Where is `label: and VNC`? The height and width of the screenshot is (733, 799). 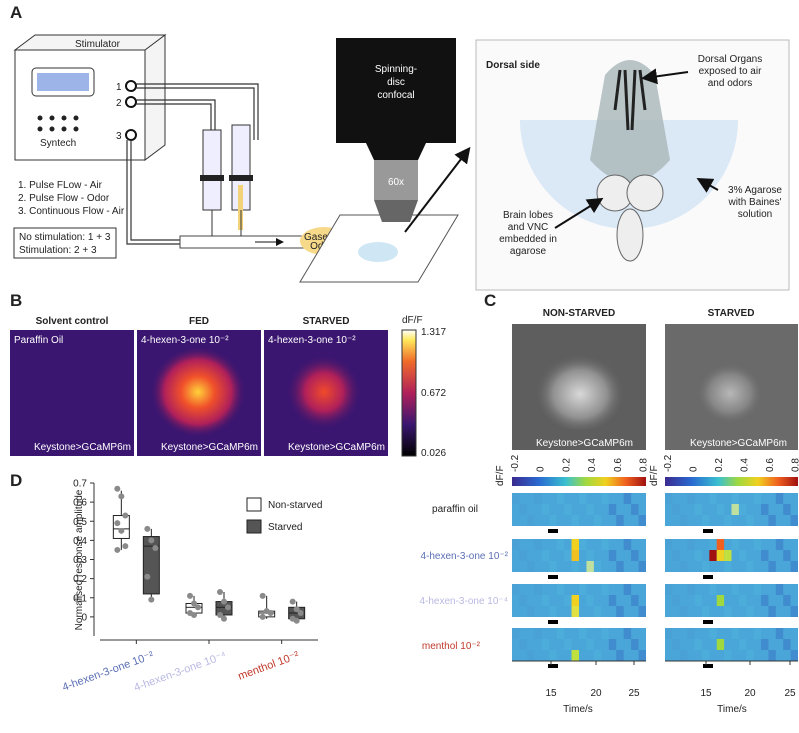 label: and VNC is located at coordinates (528, 227).